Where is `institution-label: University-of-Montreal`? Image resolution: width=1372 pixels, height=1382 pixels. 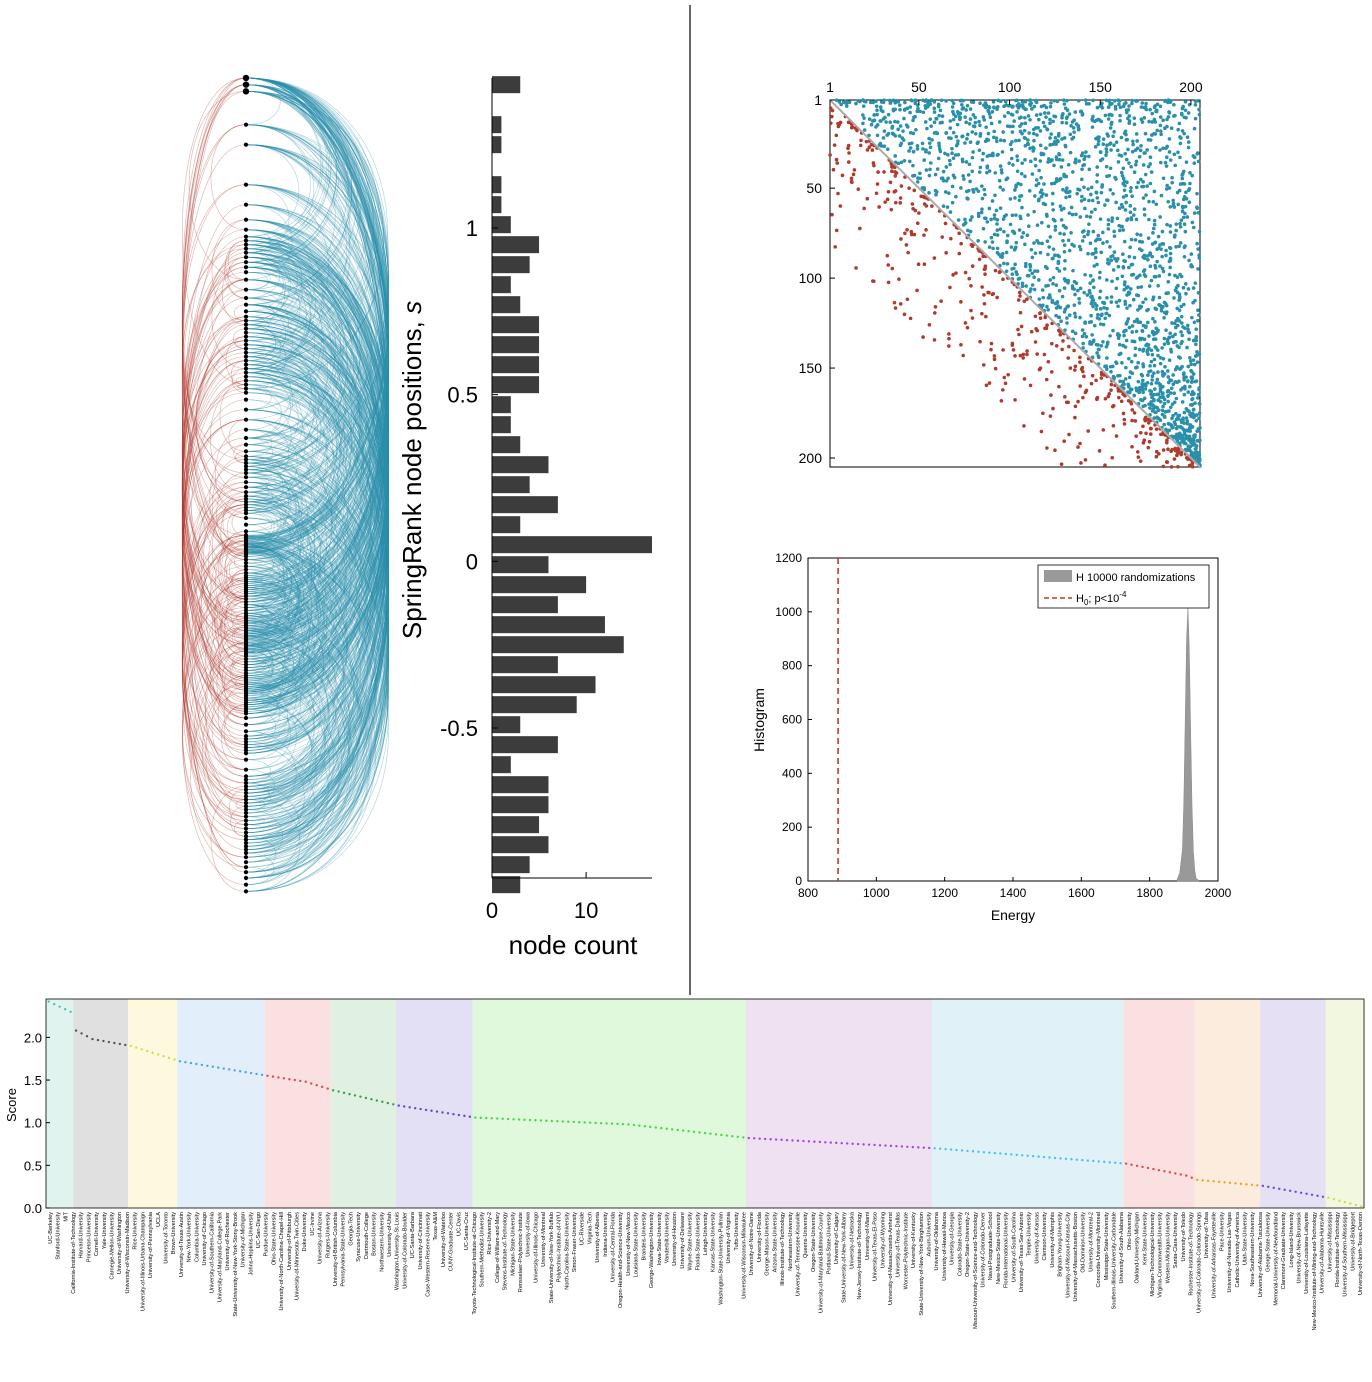
institution-label: University-of-Montreal is located at coordinates (544, 1239).